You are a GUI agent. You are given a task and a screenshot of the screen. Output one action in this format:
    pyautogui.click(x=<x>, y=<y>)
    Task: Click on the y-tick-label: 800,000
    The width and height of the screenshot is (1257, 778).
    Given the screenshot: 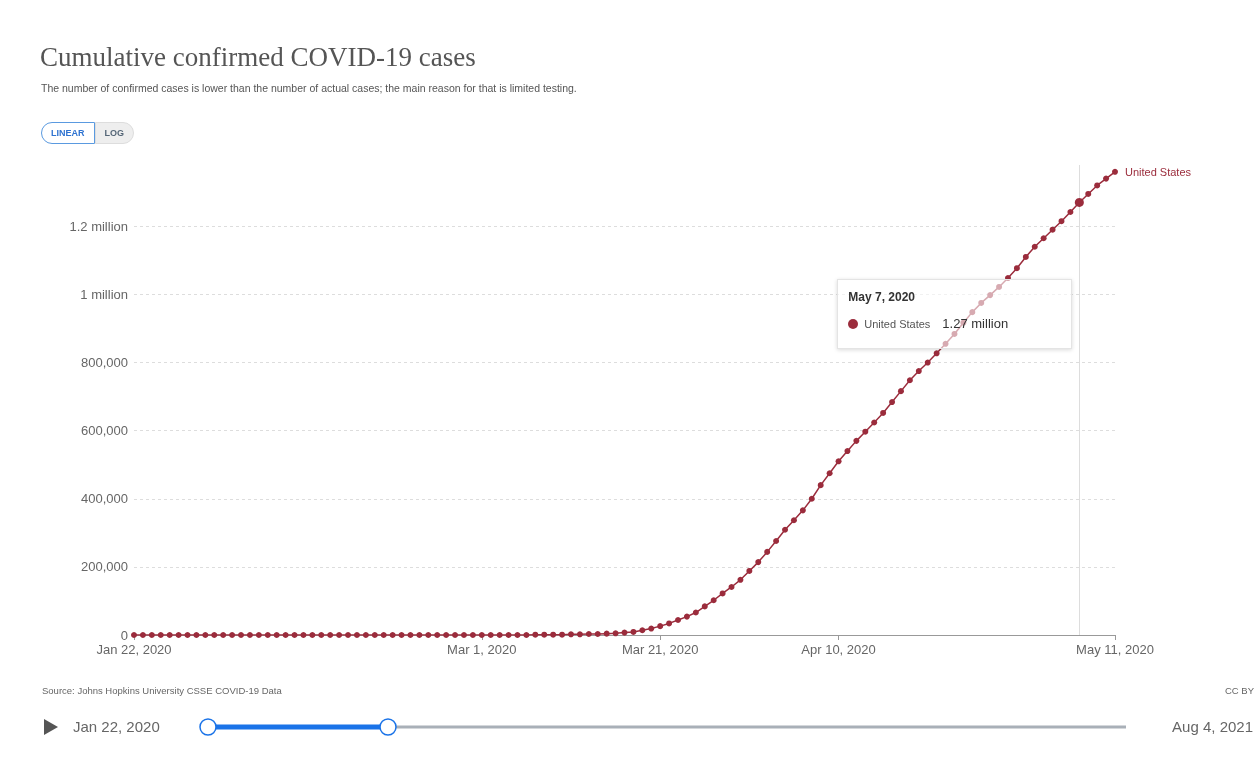 What is the action you would take?
    pyautogui.click(x=104, y=363)
    